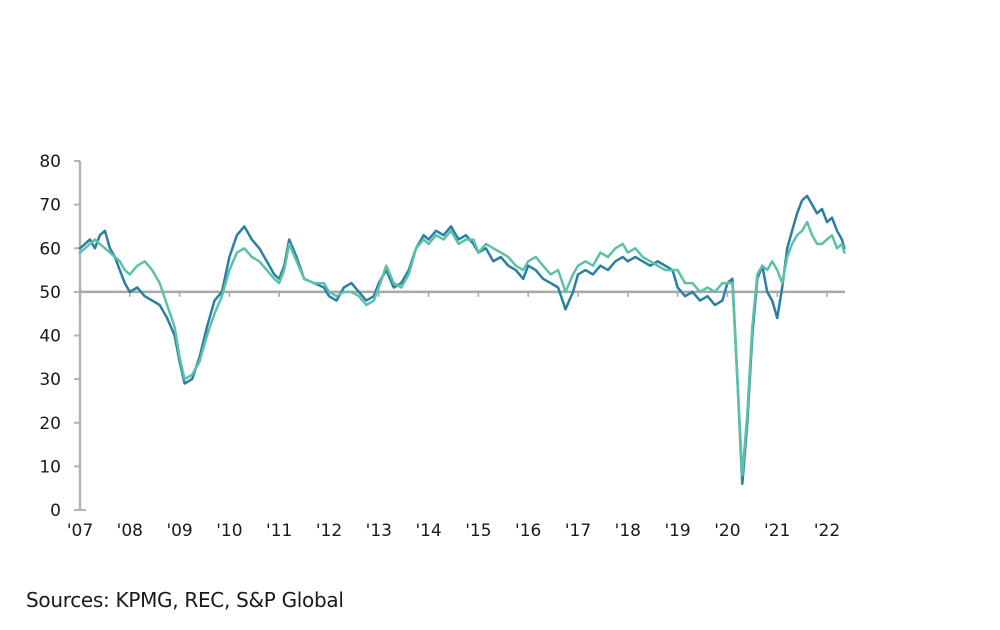 The height and width of the screenshot is (630, 1000). Describe the element at coordinates (50, 380) in the screenshot. I see `y-tick-label: 30` at that location.